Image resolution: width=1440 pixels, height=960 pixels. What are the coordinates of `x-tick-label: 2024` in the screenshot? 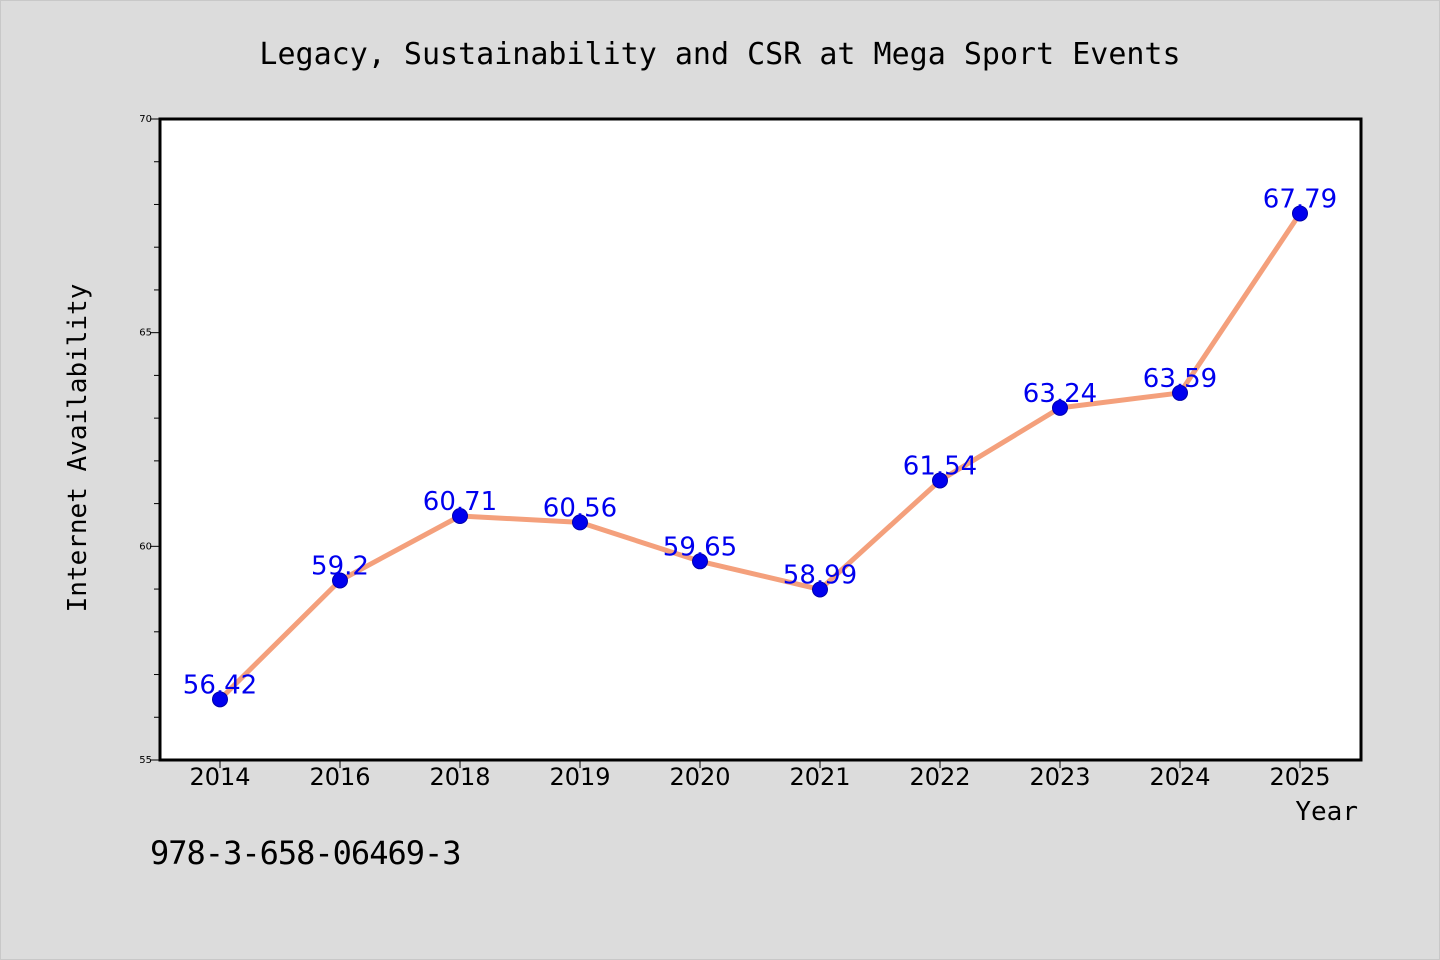 It's located at (1179, 777).